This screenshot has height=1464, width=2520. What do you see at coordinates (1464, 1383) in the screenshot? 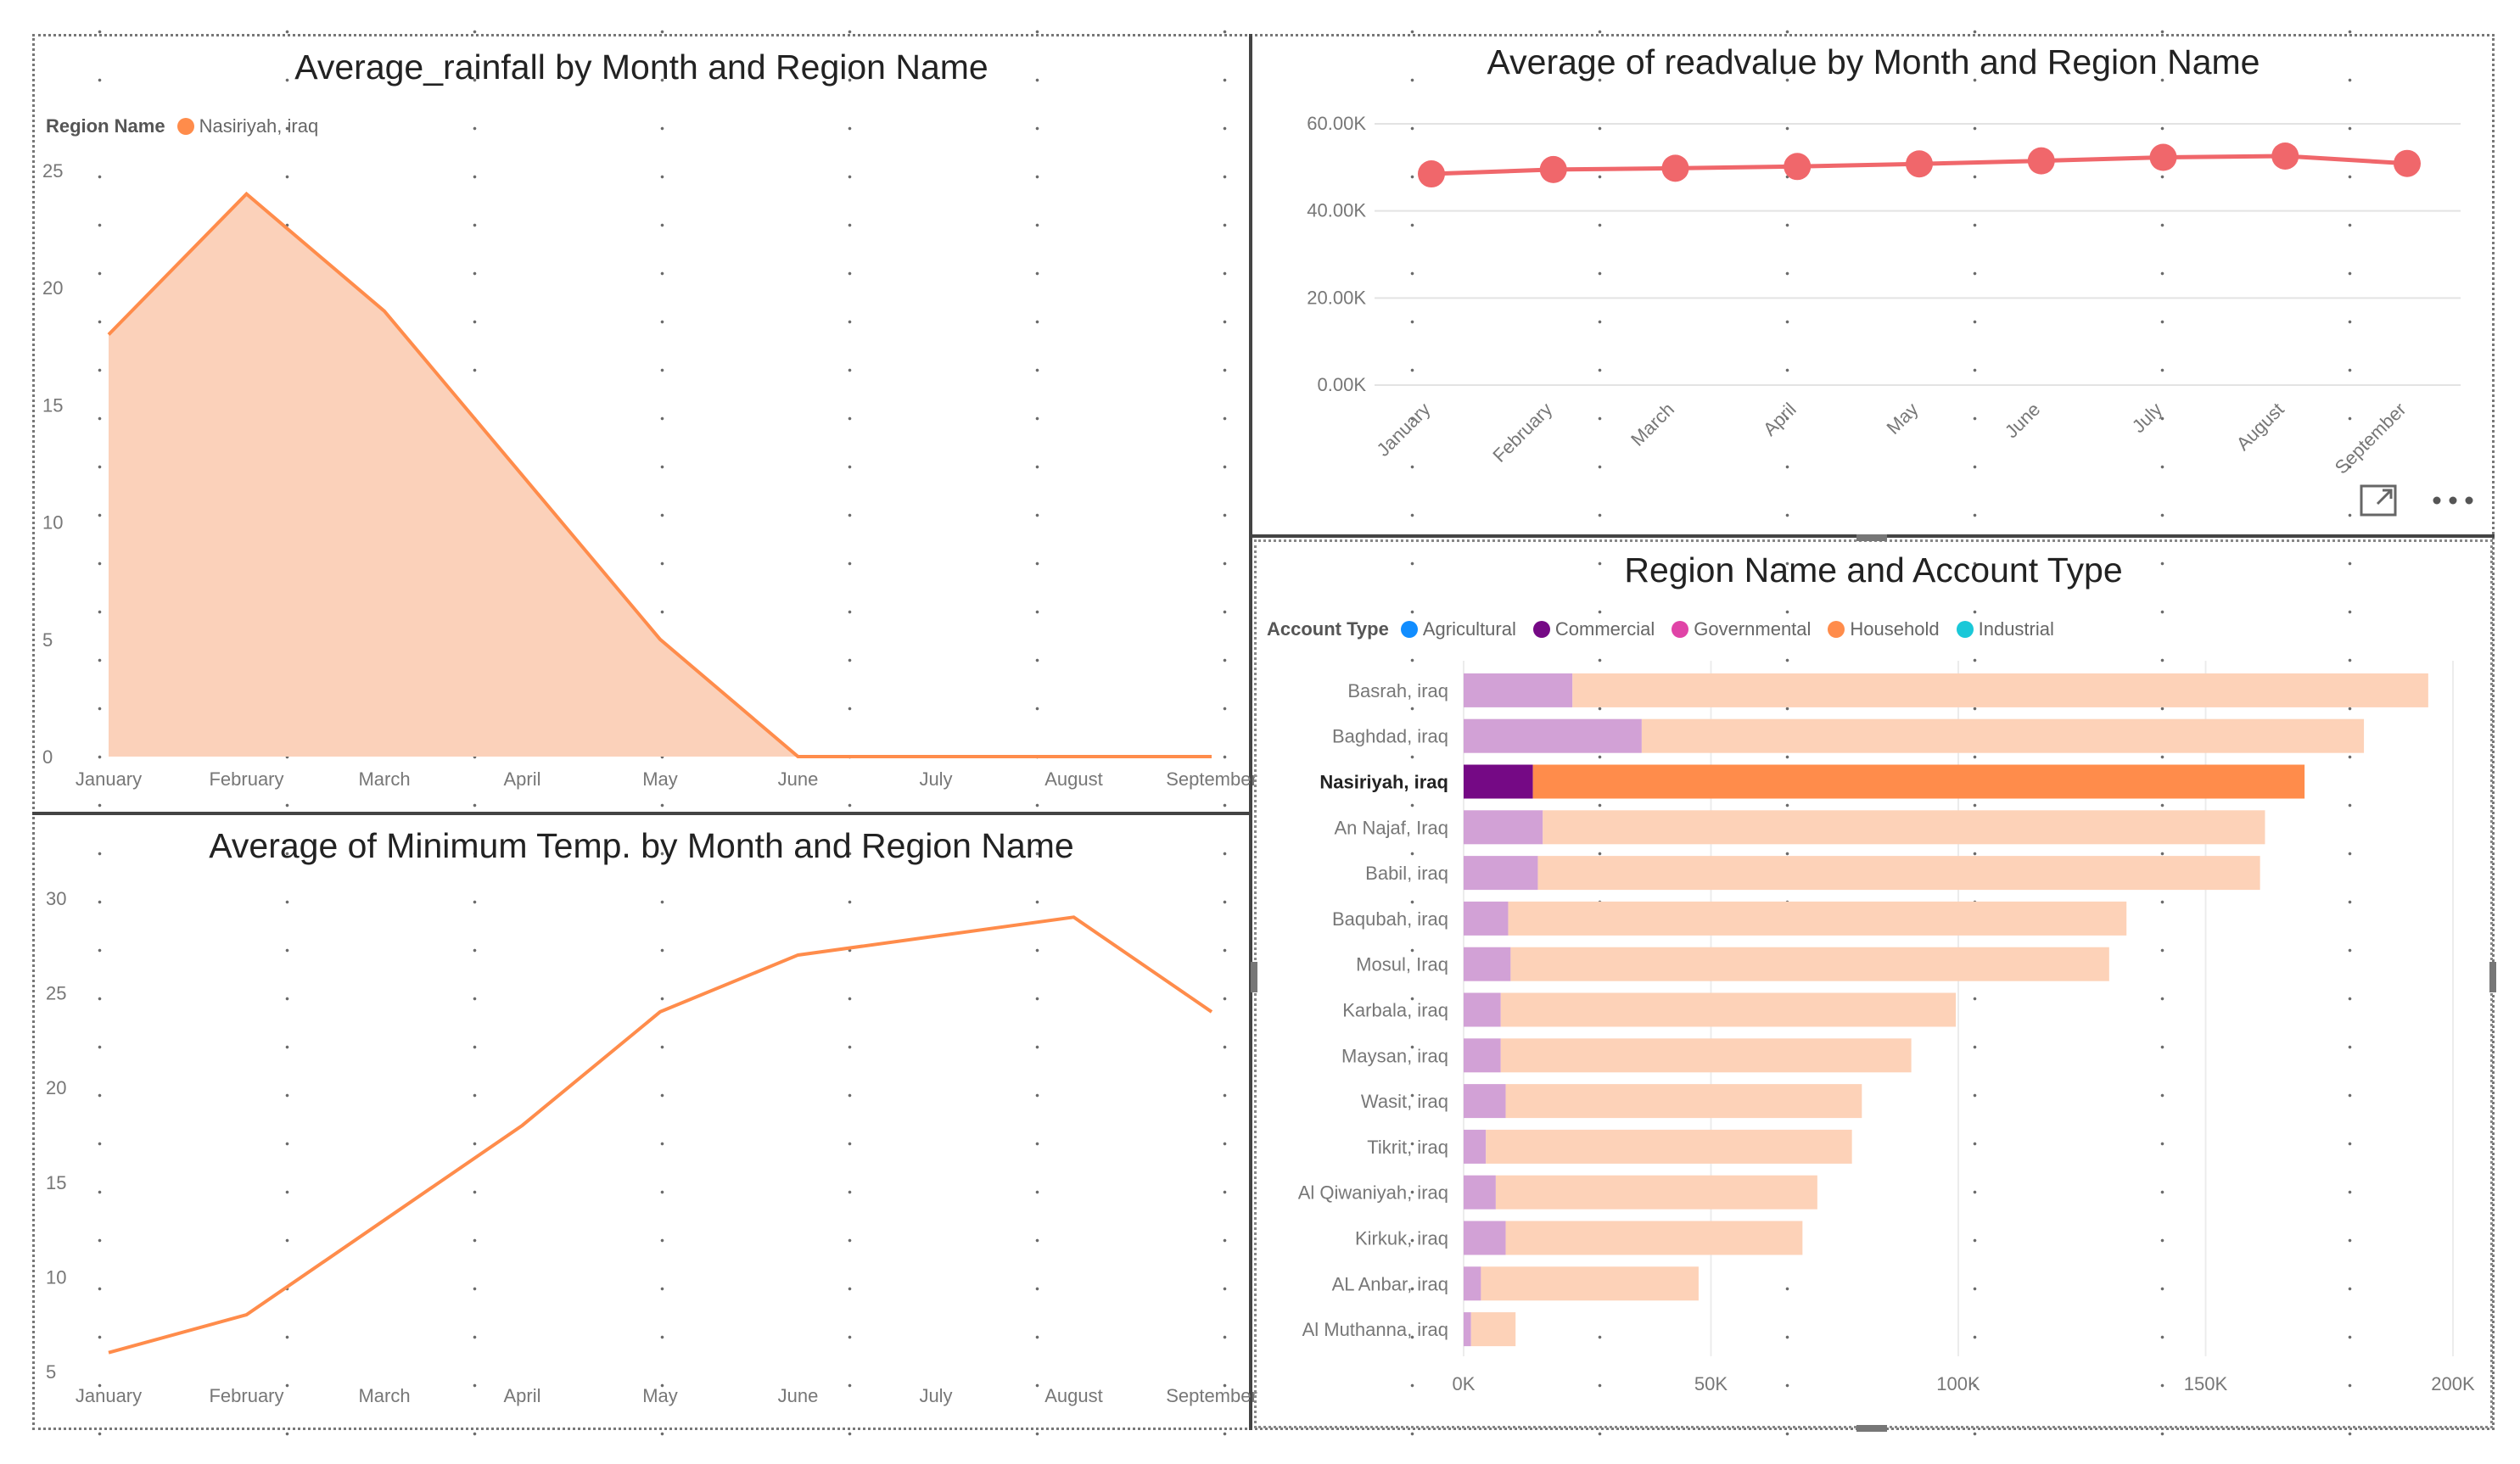
I see `x-tick-label: 0K` at bounding box center [1464, 1383].